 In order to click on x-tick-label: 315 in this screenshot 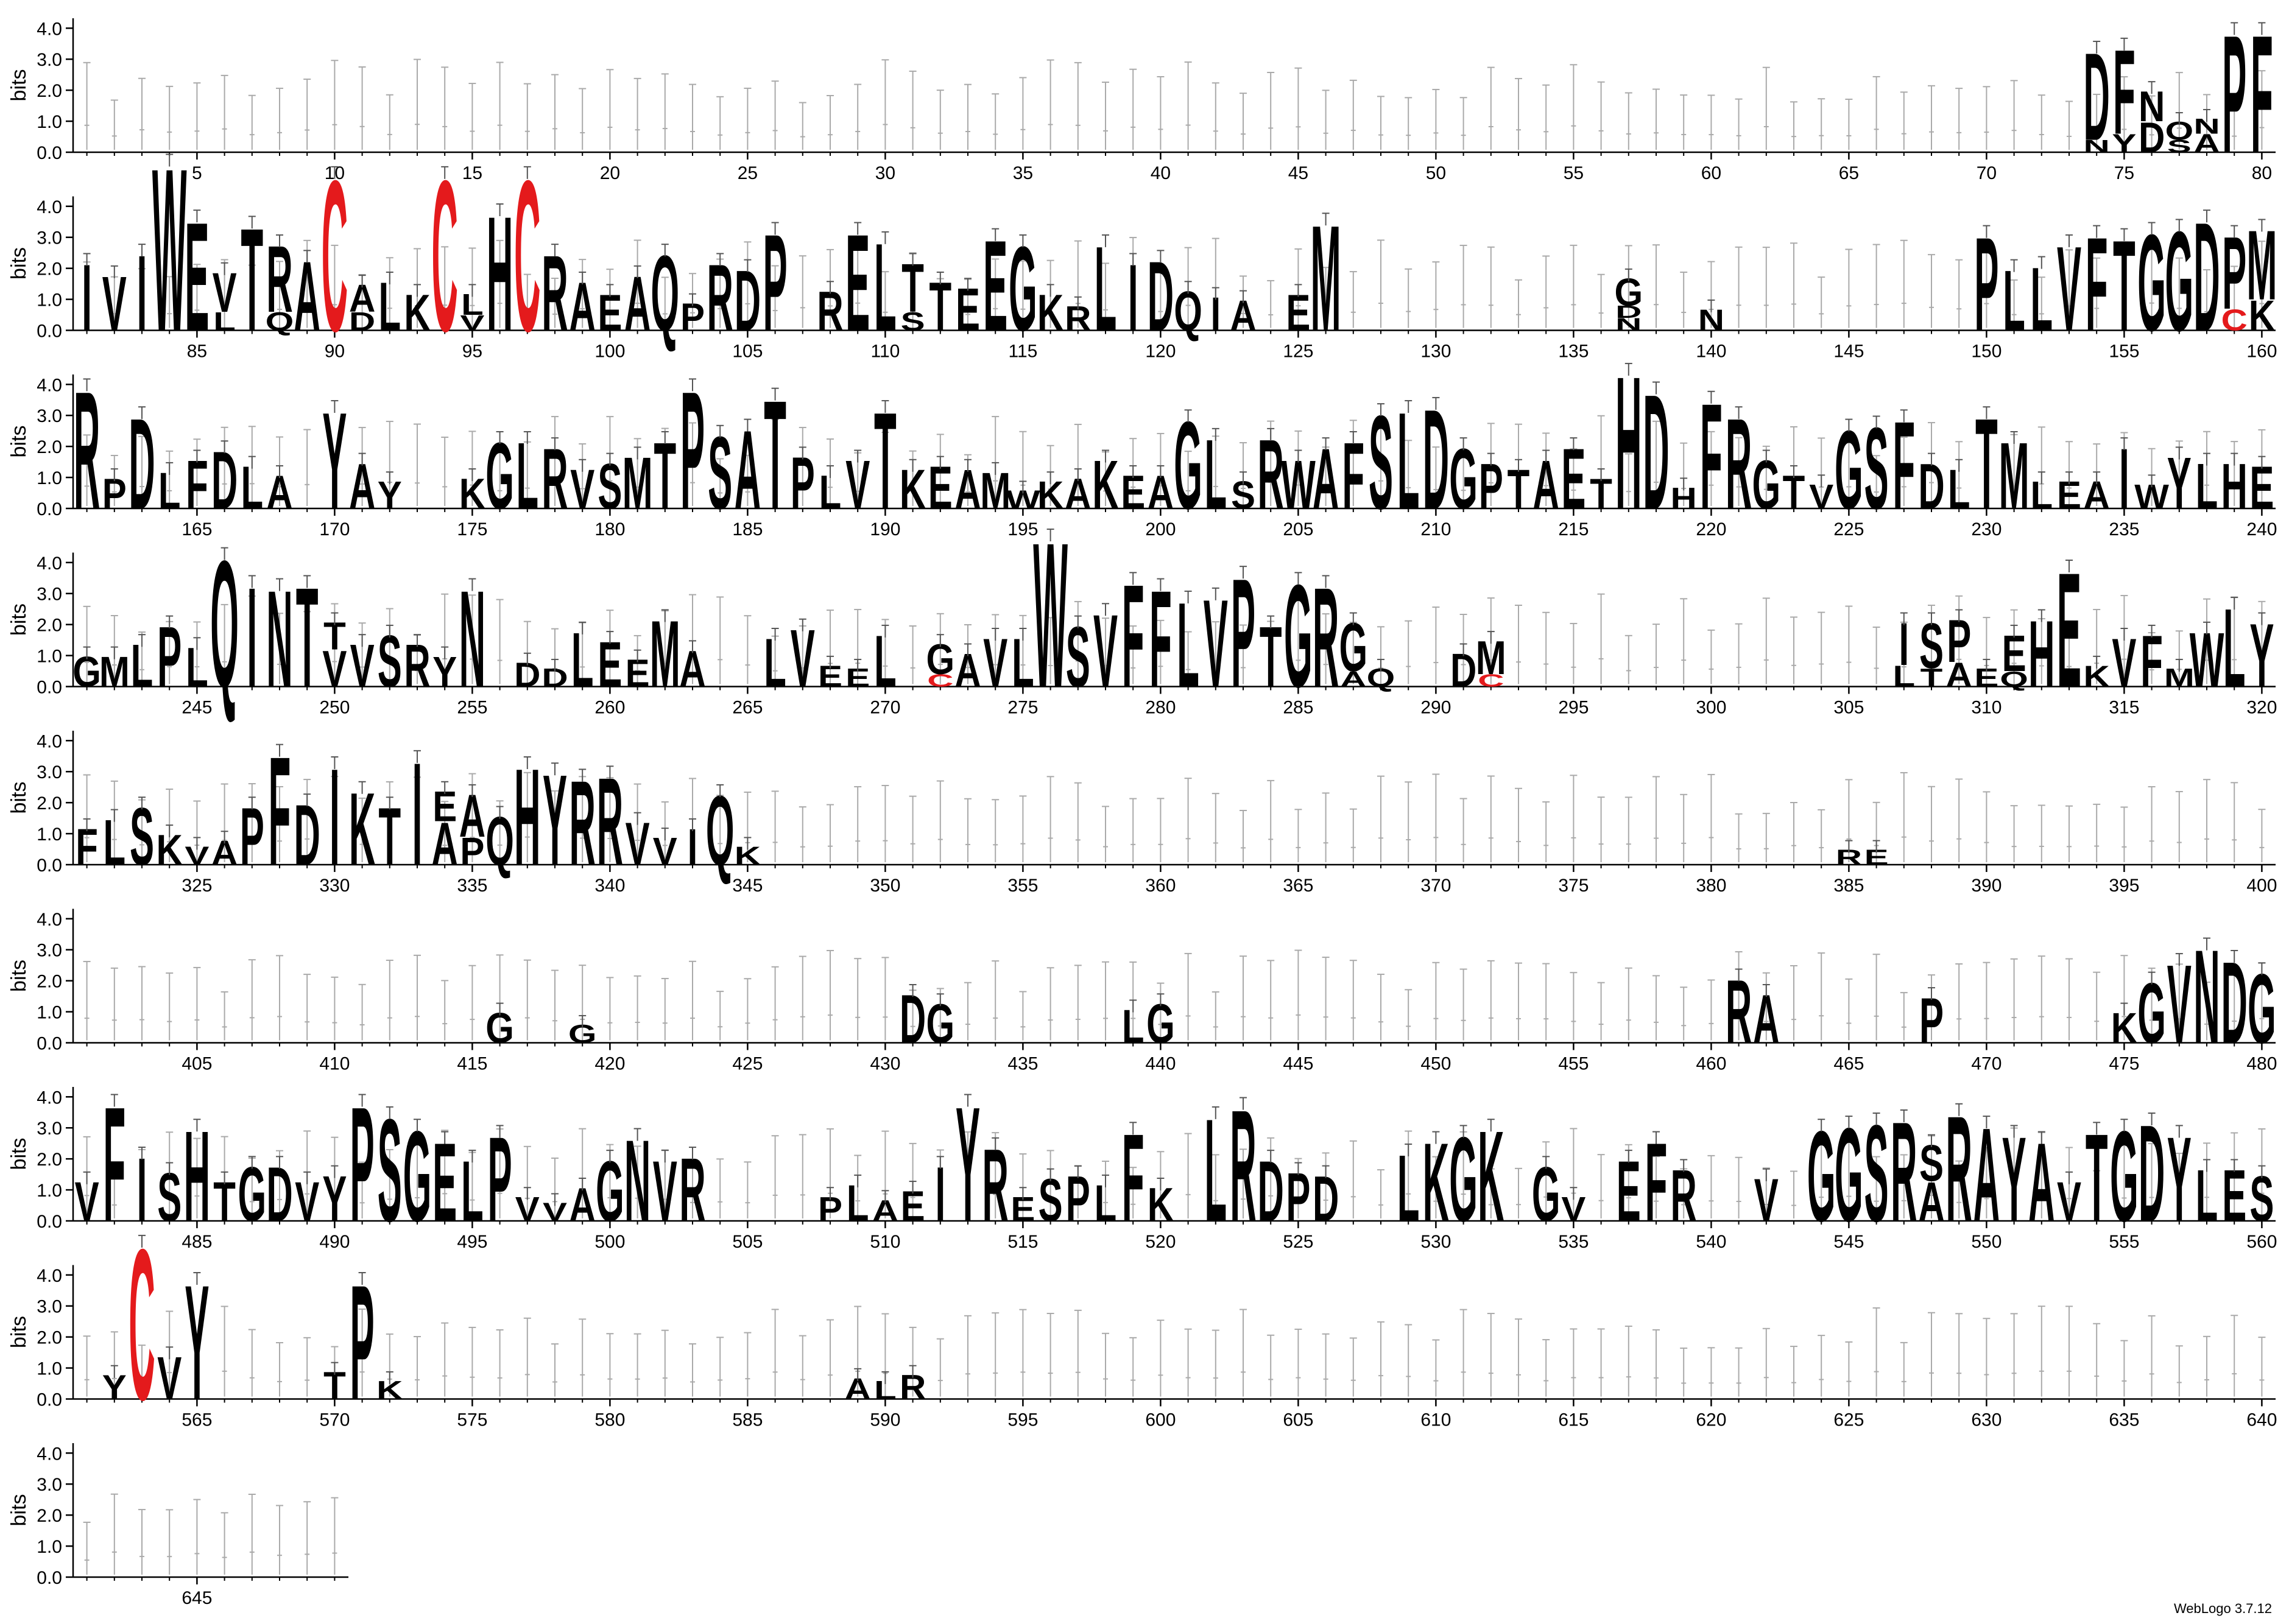, I will do `click(2124, 708)`.